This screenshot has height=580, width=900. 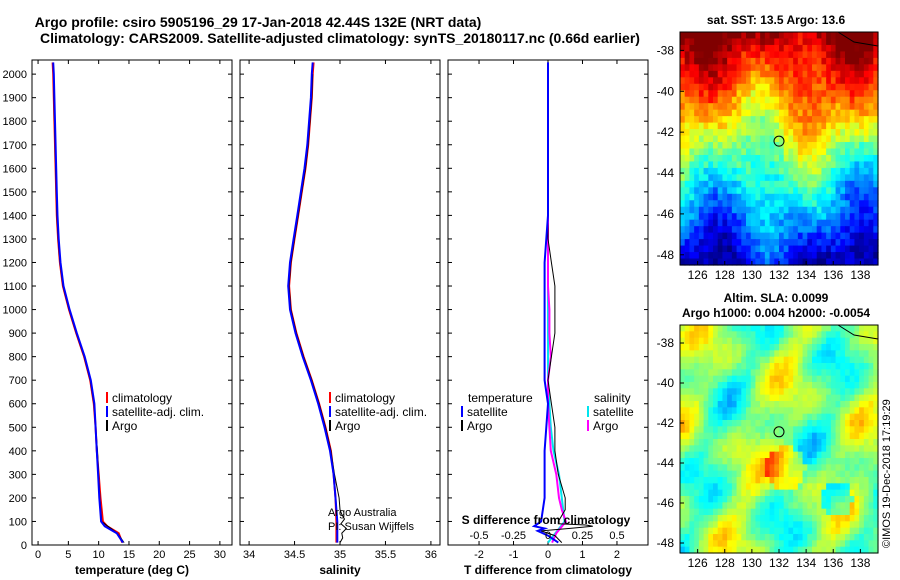 I want to click on y-tick-label: 400, so click(x=18, y=452).